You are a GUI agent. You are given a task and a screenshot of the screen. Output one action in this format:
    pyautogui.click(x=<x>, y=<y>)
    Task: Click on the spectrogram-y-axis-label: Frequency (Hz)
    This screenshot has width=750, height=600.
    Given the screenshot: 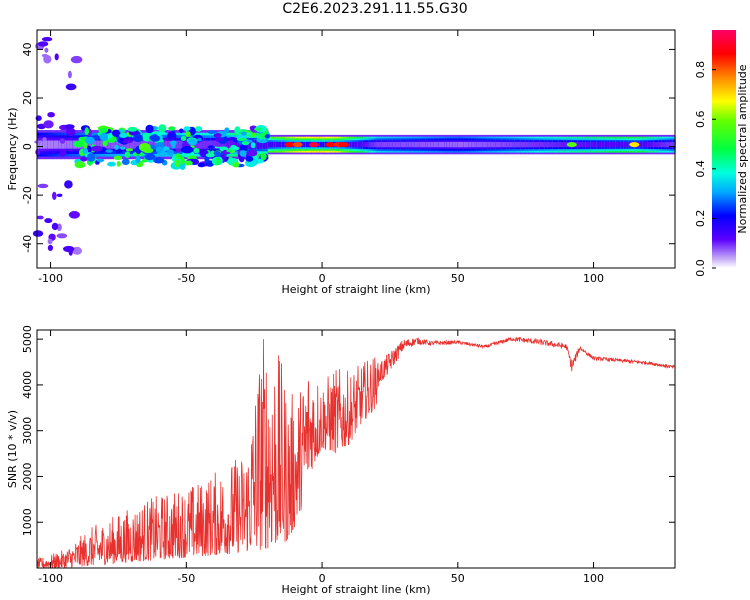 What is the action you would take?
    pyautogui.click(x=12, y=149)
    